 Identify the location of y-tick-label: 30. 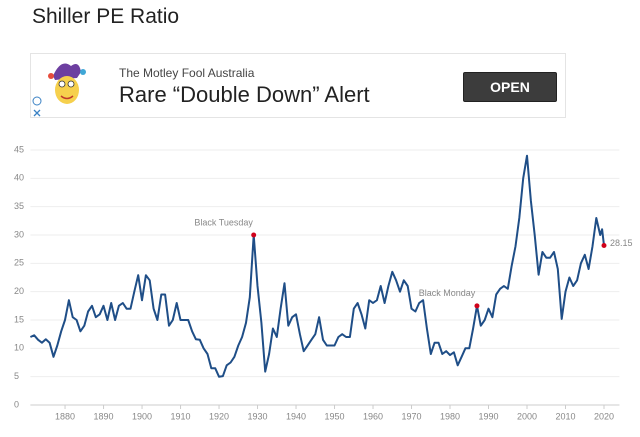
(19, 234).